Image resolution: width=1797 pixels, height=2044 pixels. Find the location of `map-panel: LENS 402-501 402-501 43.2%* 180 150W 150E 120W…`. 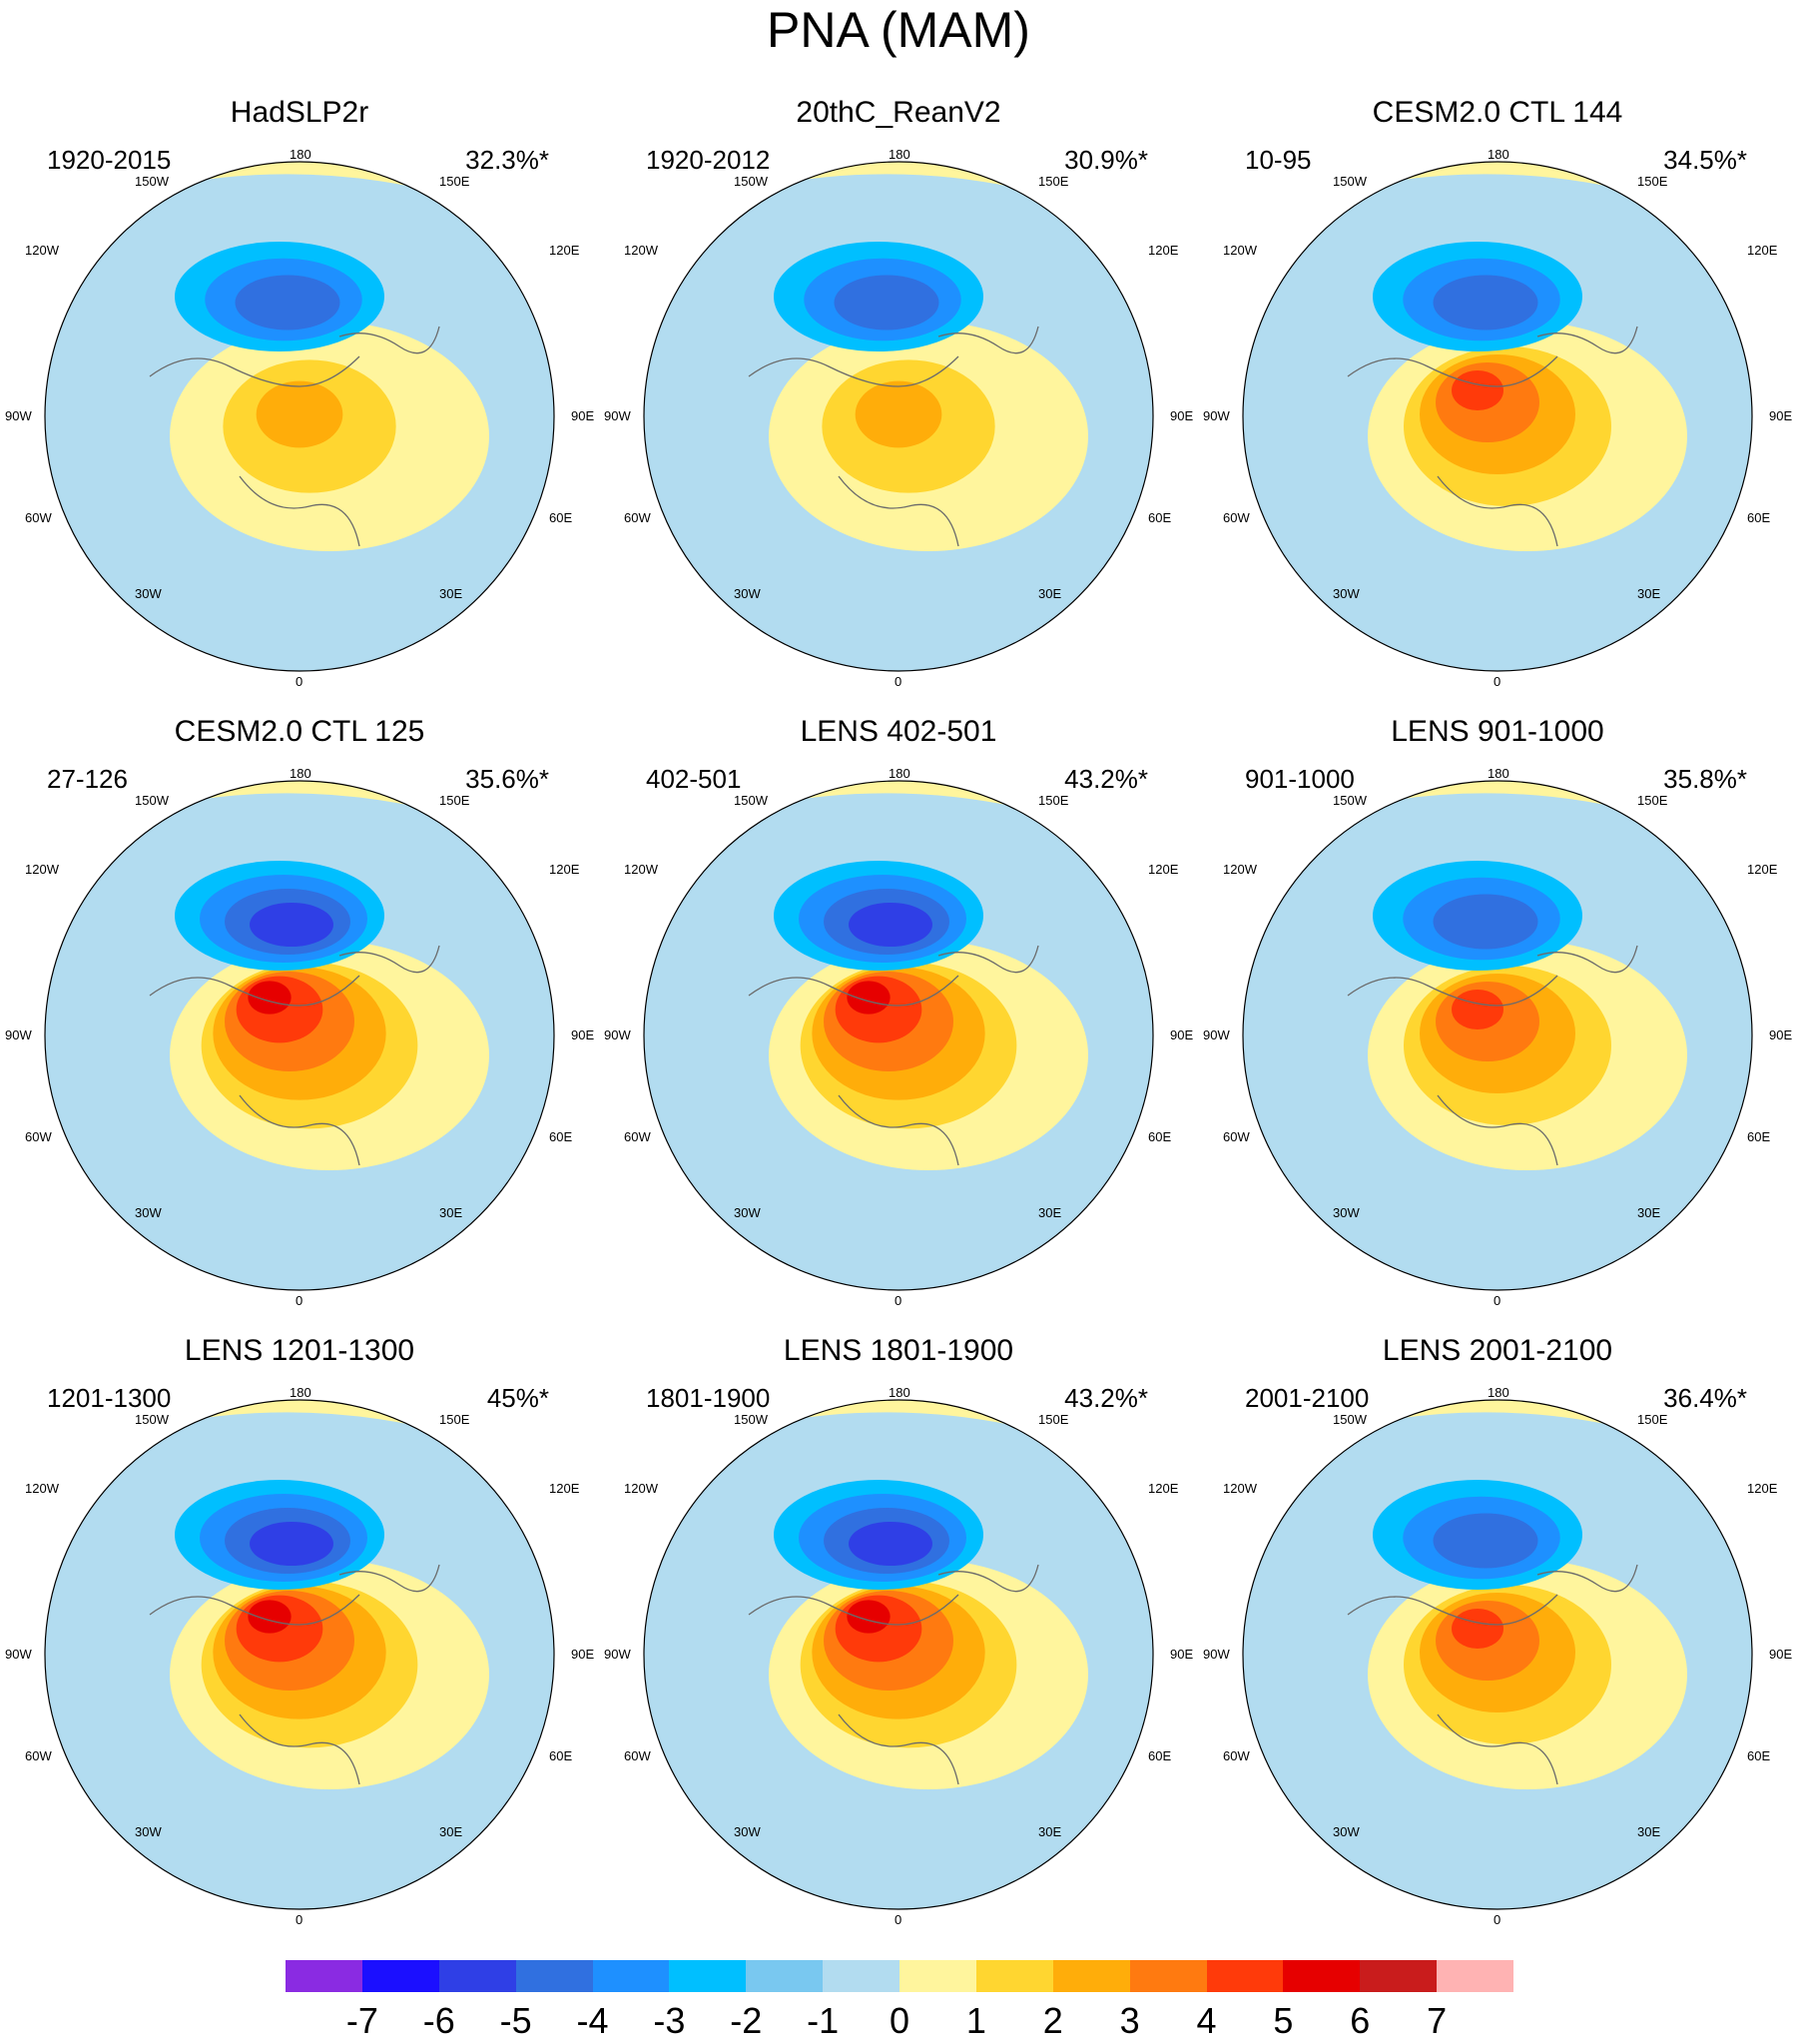

map-panel: LENS 402-501 402-501 43.2%* 180 150W 150E 120W… is located at coordinates (898, 1023).